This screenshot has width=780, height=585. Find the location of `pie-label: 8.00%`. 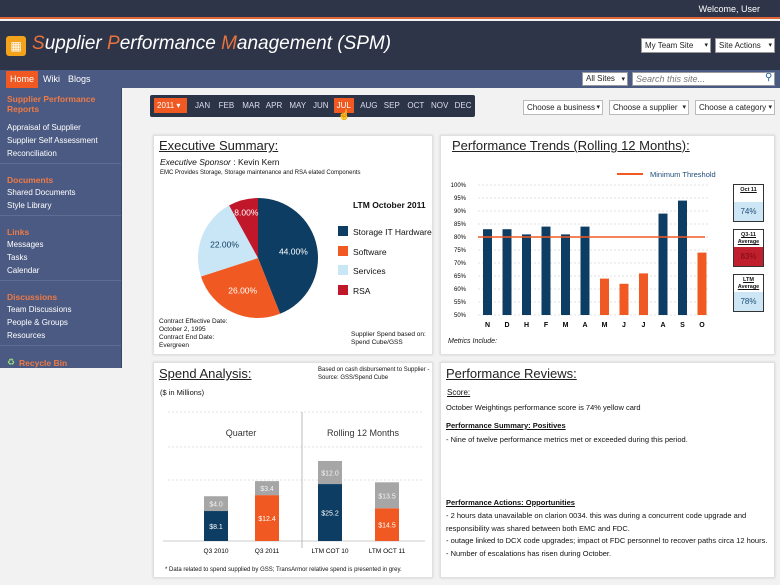

pie-label: 8.00% is located at coordinates (246, 213).